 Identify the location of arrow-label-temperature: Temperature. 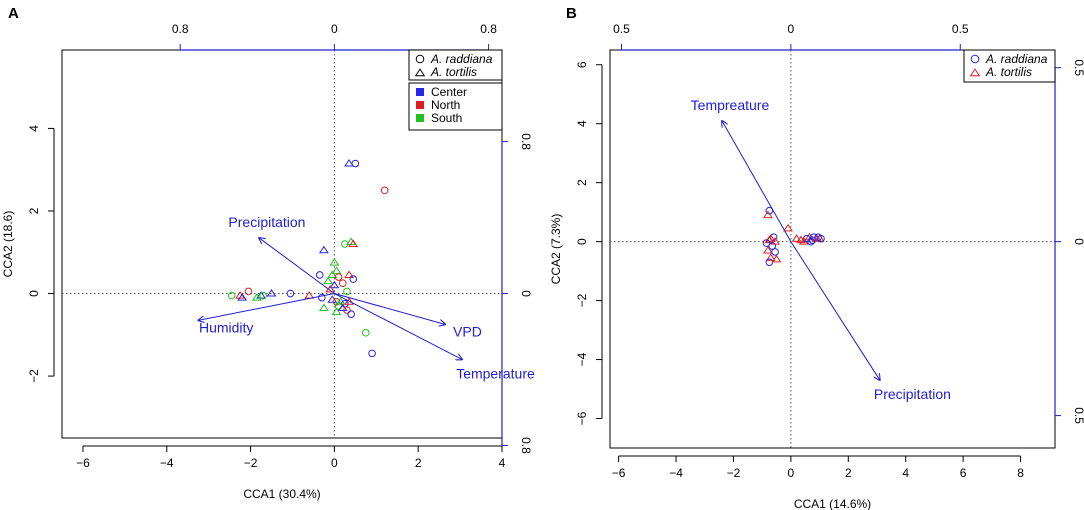
(495, 374).